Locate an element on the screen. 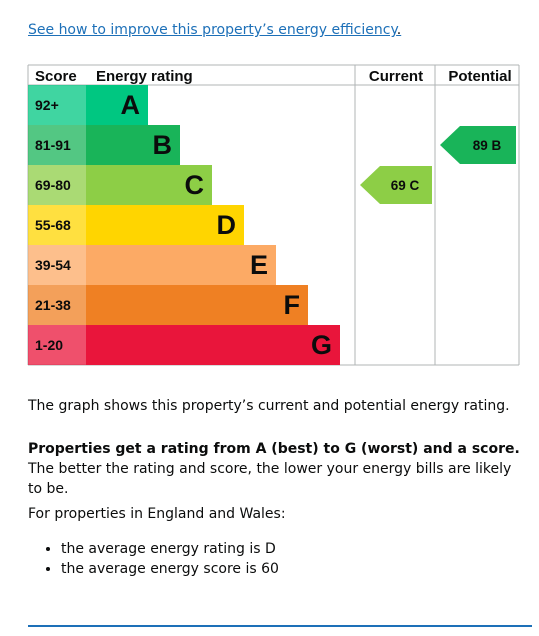 Image resolution: width=539 pixels, height=636 pixels. potential-rating-arrow is located at coordinates (478, 145).